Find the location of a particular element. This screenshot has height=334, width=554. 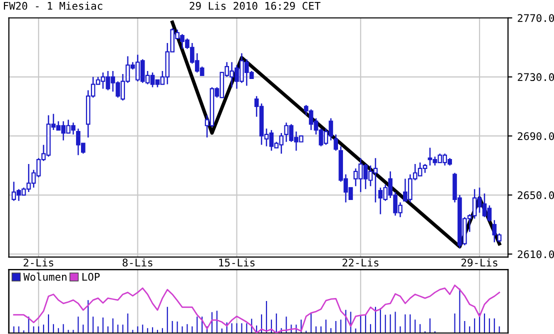

x-tick-label: 15-Lis is located at coordinates (237, 262).